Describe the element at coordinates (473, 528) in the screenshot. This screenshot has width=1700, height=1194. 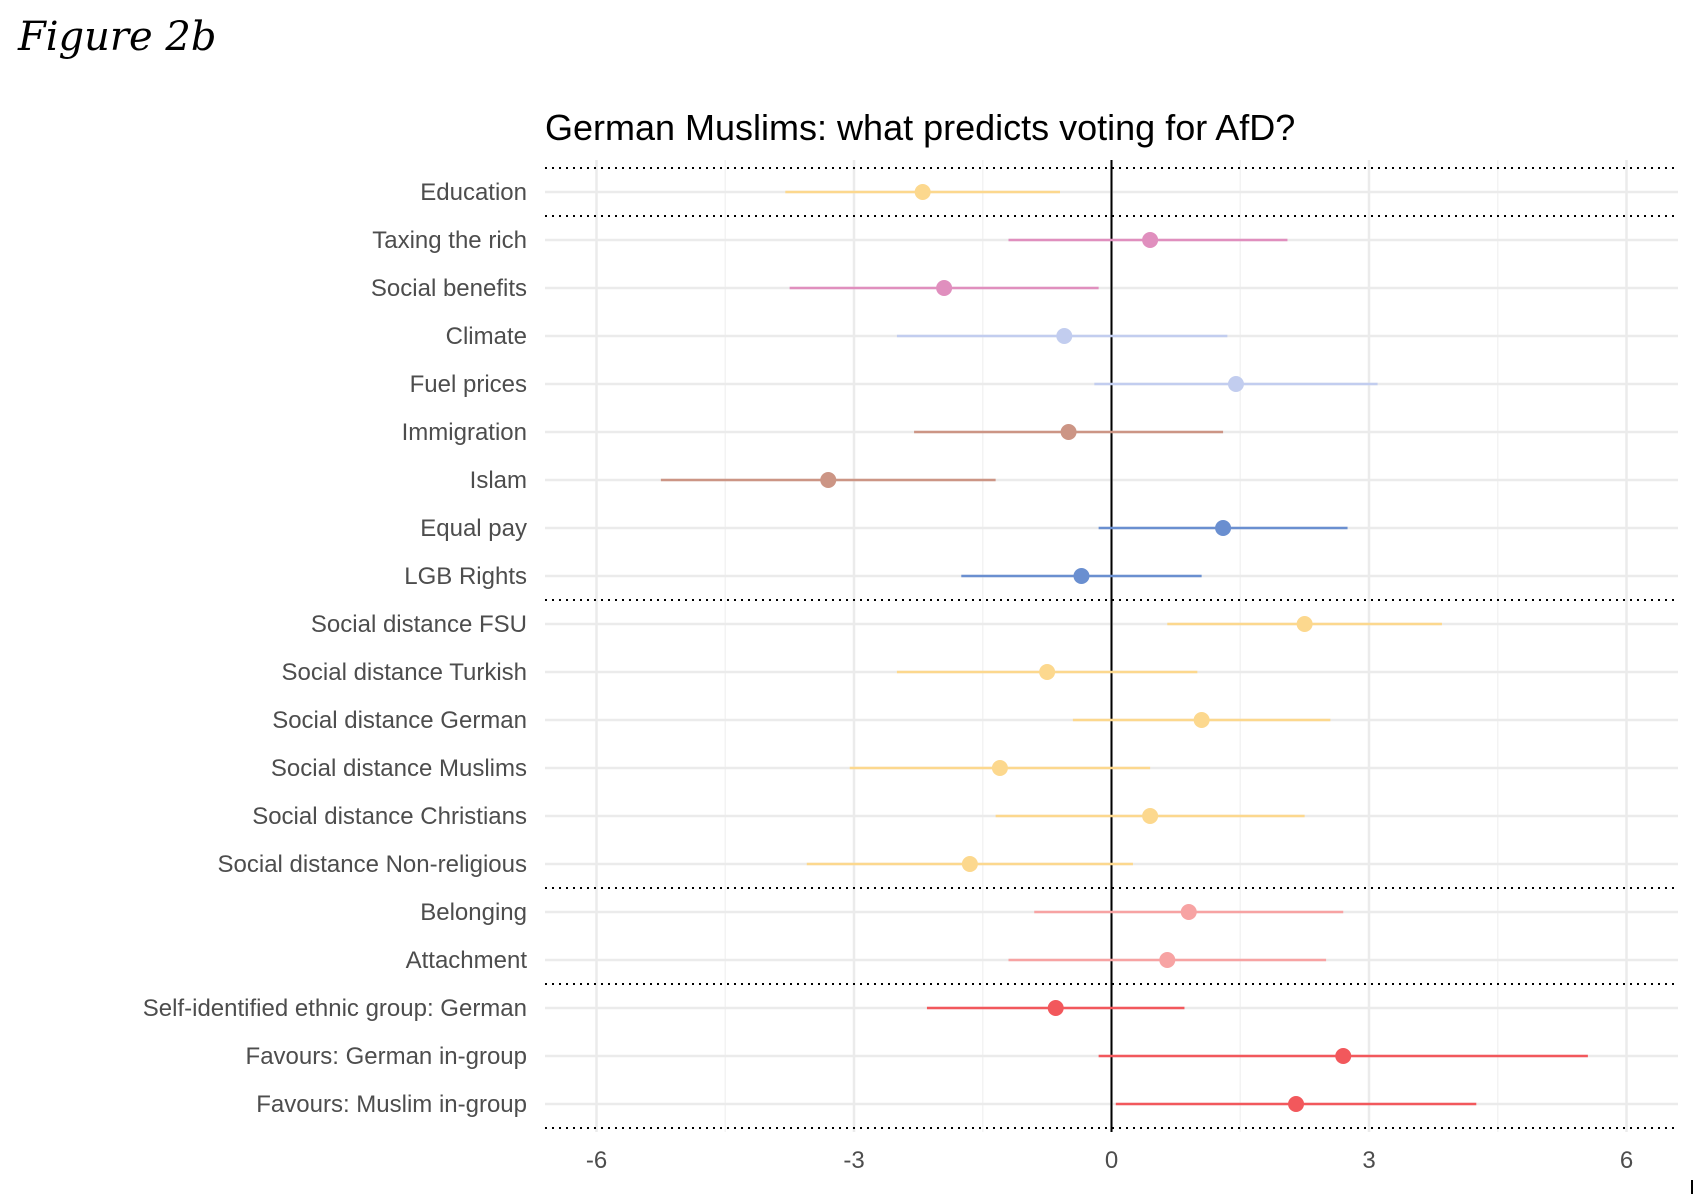
I see `y-tick-label: Equal pay` at that location.